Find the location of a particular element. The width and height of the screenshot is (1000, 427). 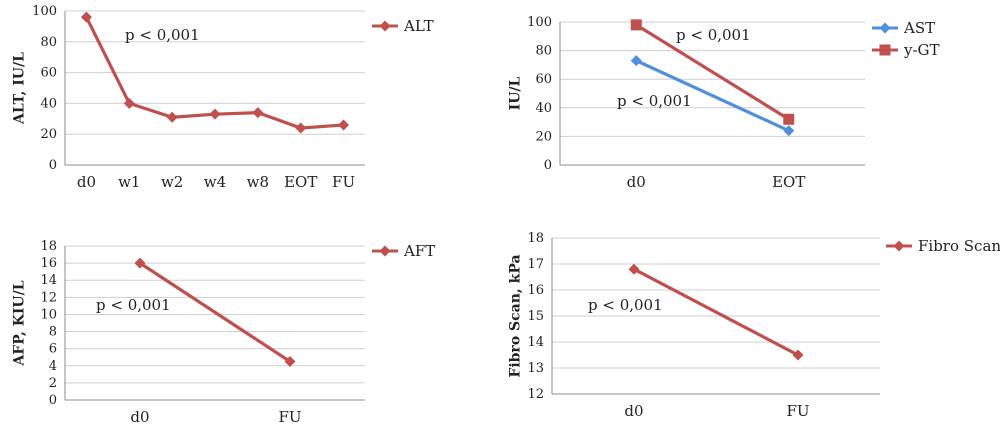

x-tick-label: w1 is located at coordinates (129, 182).